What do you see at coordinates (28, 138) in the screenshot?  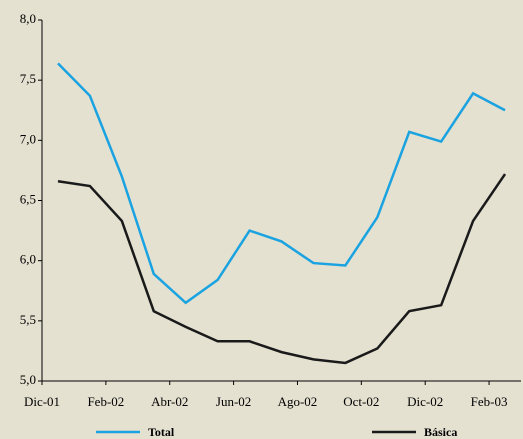 I see `y-tick-label: 7,0` at bounding box center [28, 138].